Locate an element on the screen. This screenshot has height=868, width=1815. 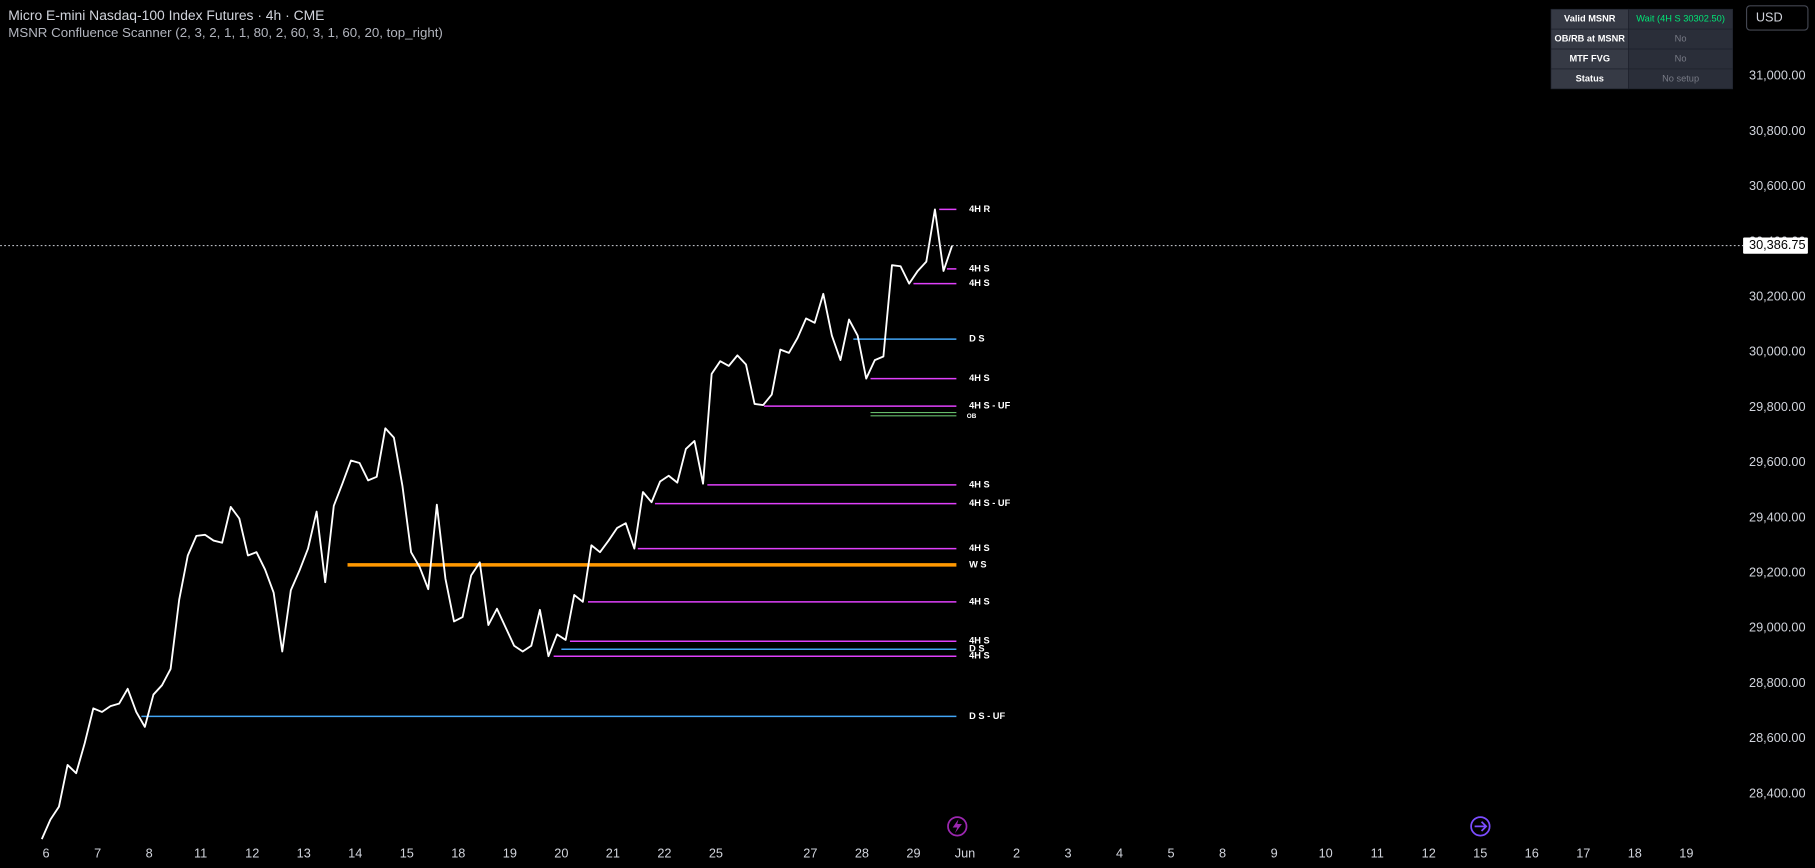
table-value-cell is located at coordinates (1681, 79).